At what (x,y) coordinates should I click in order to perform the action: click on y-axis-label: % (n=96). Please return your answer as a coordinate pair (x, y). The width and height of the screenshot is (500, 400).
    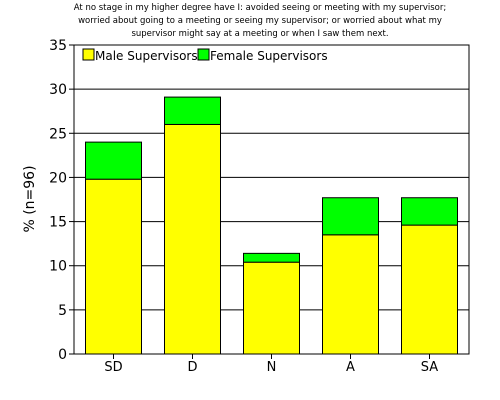
    Looking at the image, I should click on (30, 198).